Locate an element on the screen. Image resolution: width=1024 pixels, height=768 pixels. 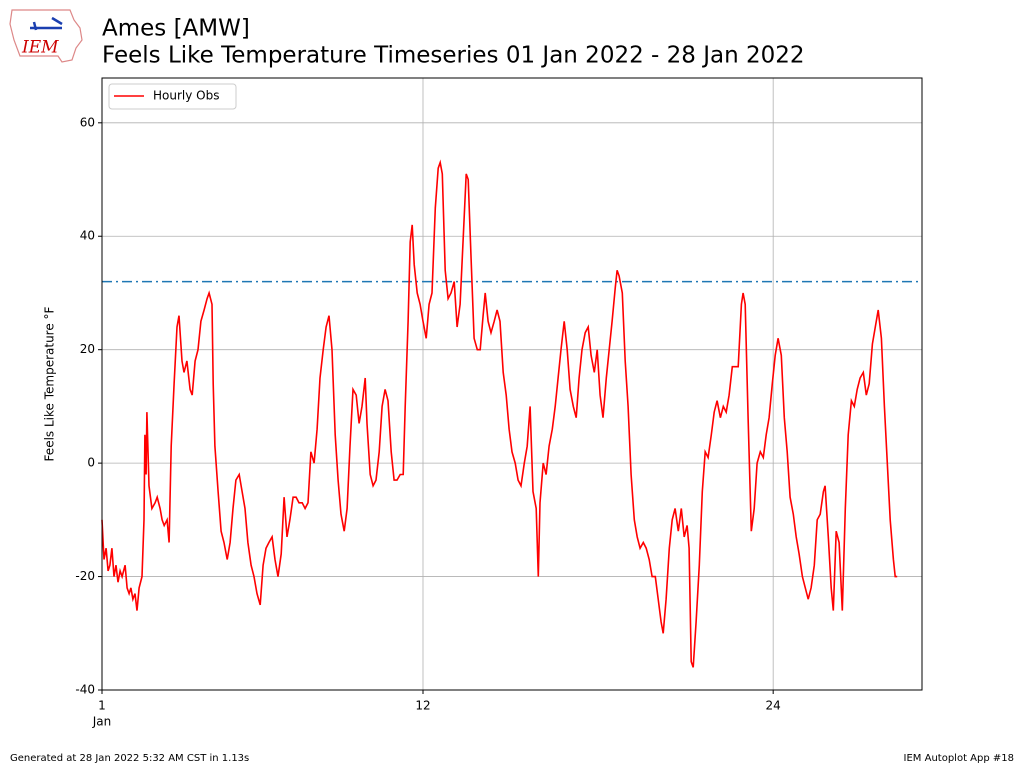
logo-outline is located at coordinates (46, 36).